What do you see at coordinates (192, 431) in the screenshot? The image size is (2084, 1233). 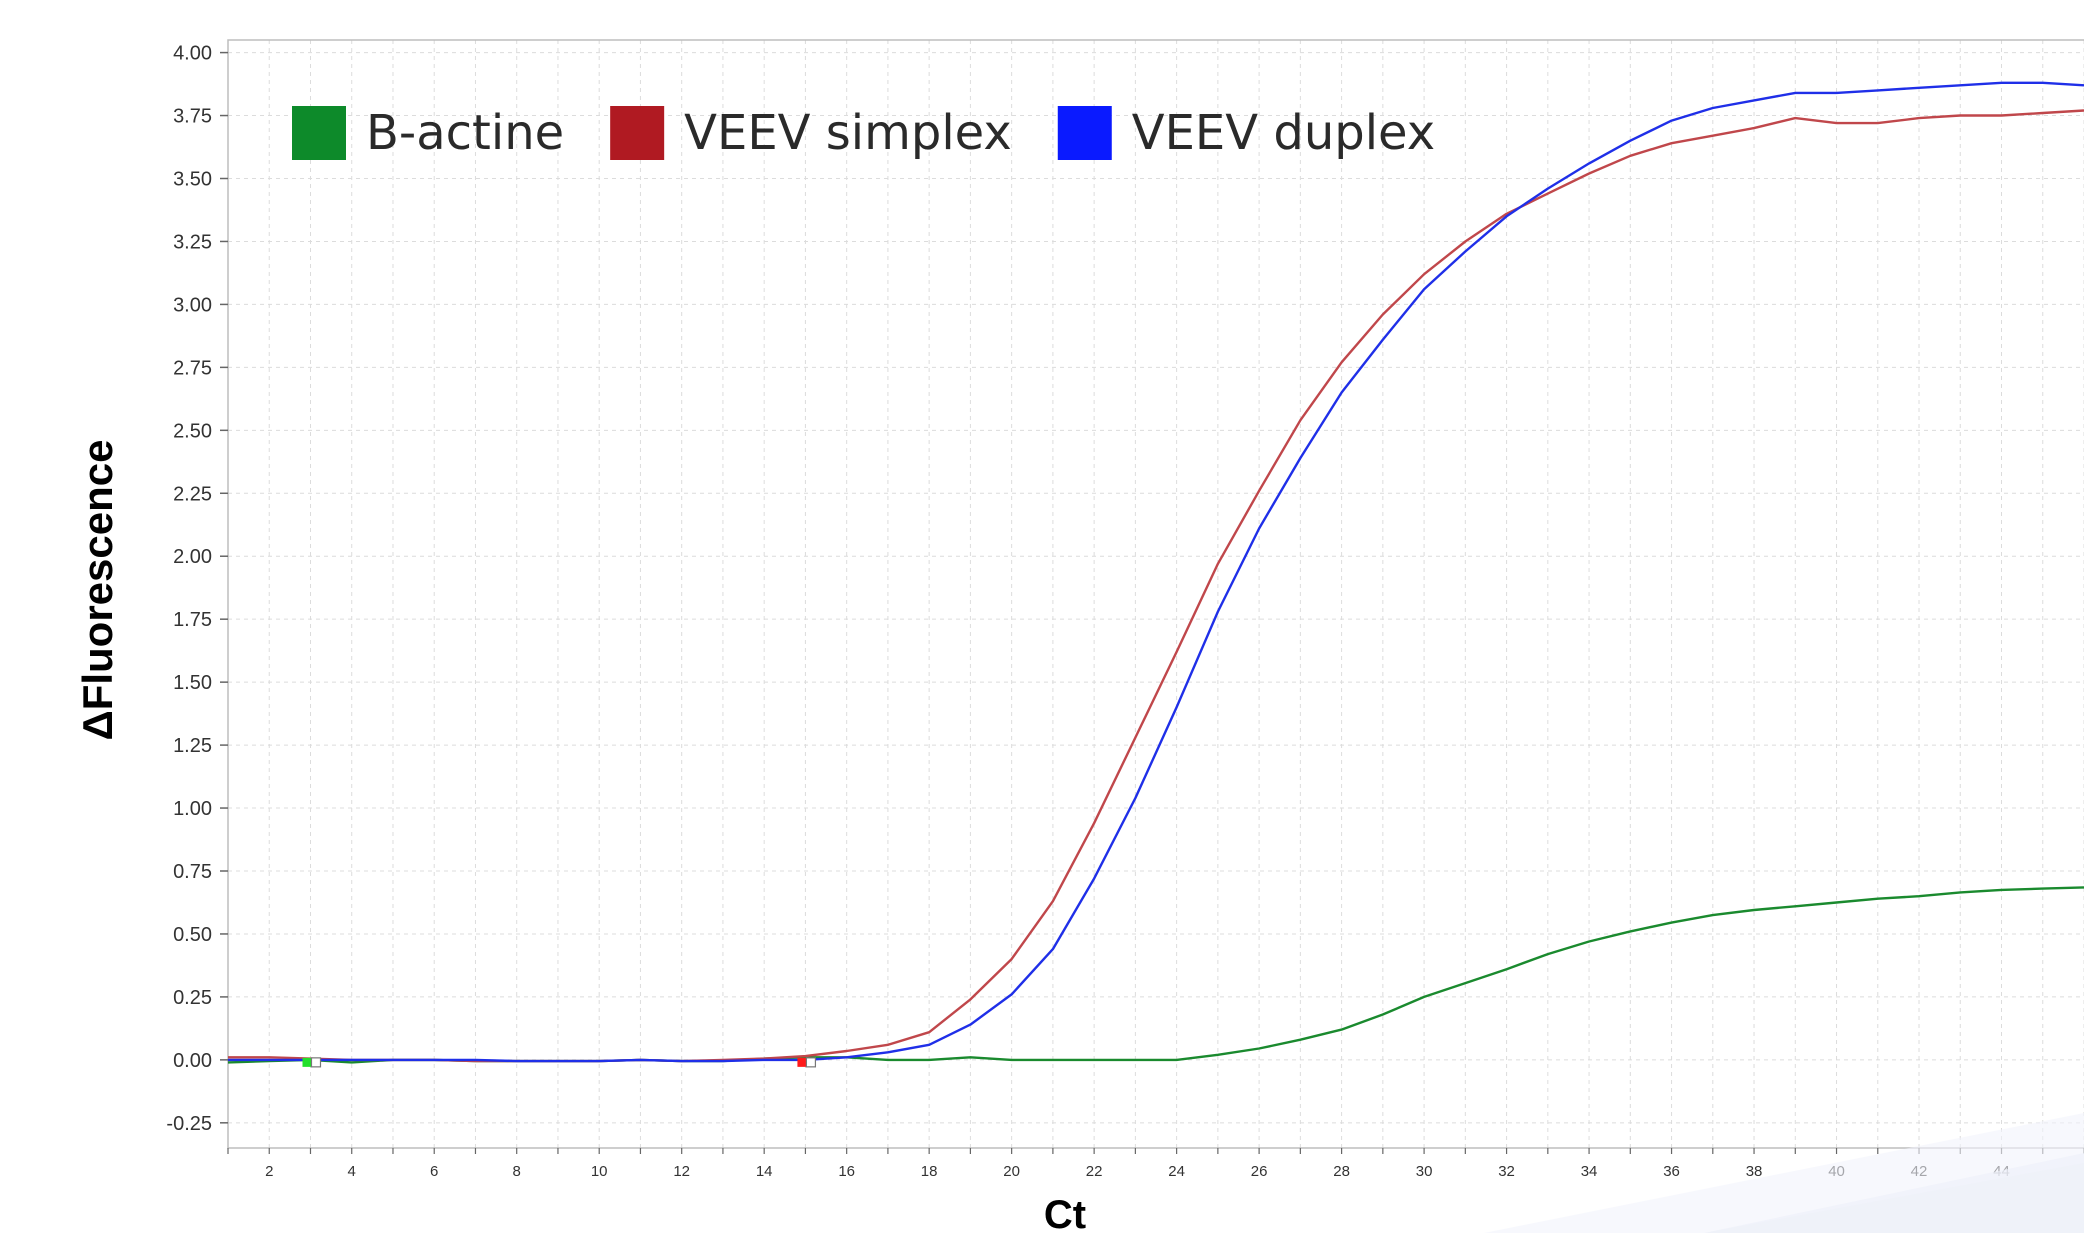 I see `y-tick-label: 2.50` at bounding box center [192, 431].